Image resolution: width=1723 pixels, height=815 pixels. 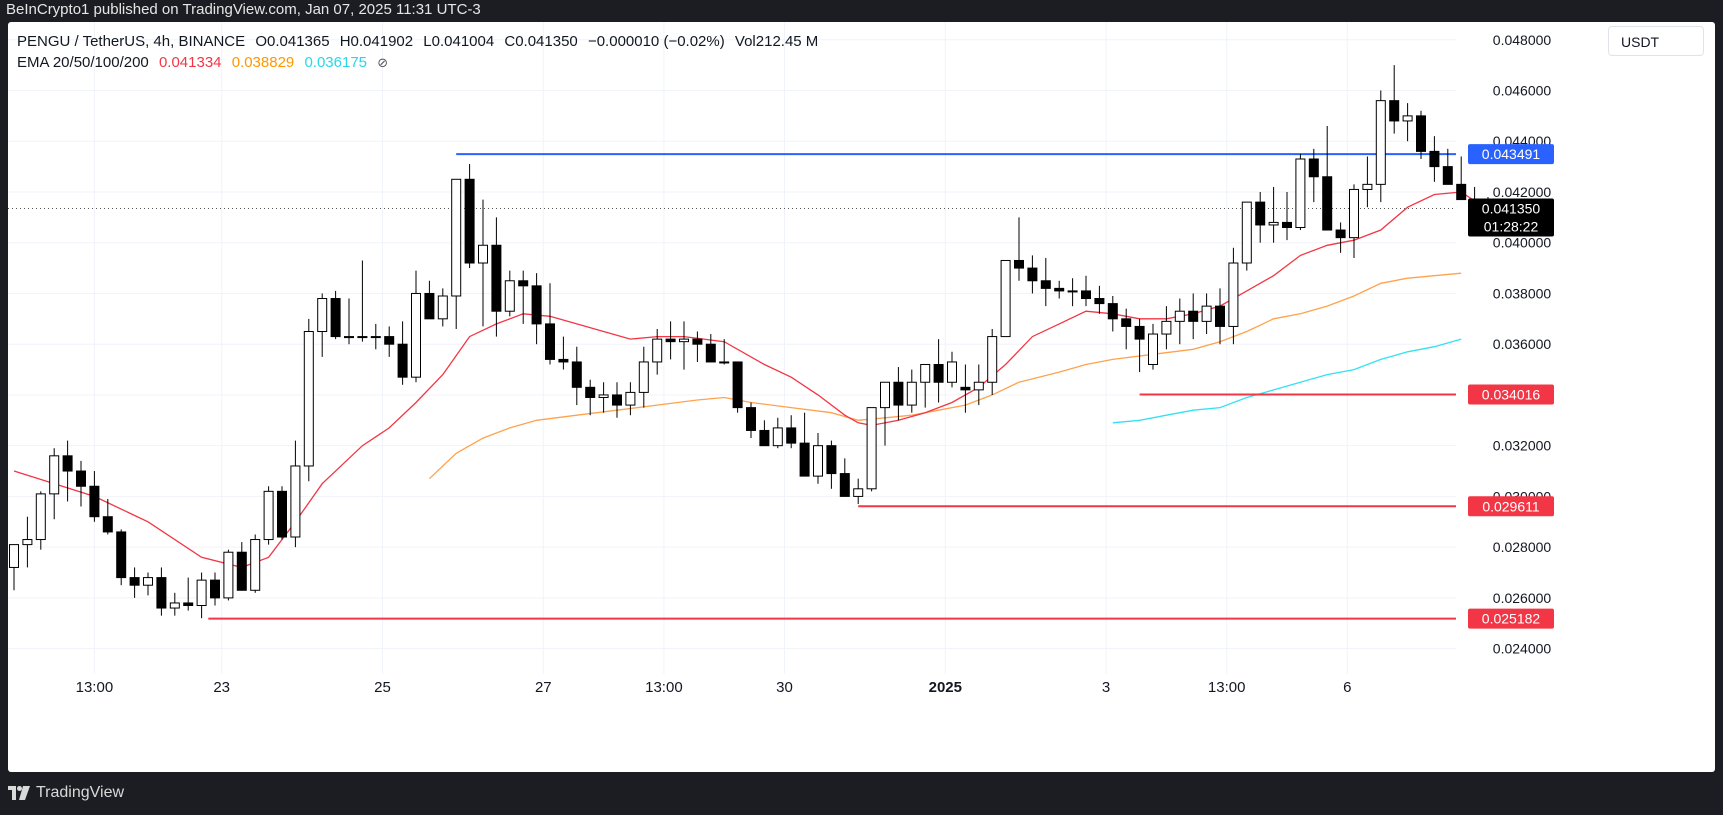 I want to click on y-tick-label: 0.024000, so click(x=1522, y=649).